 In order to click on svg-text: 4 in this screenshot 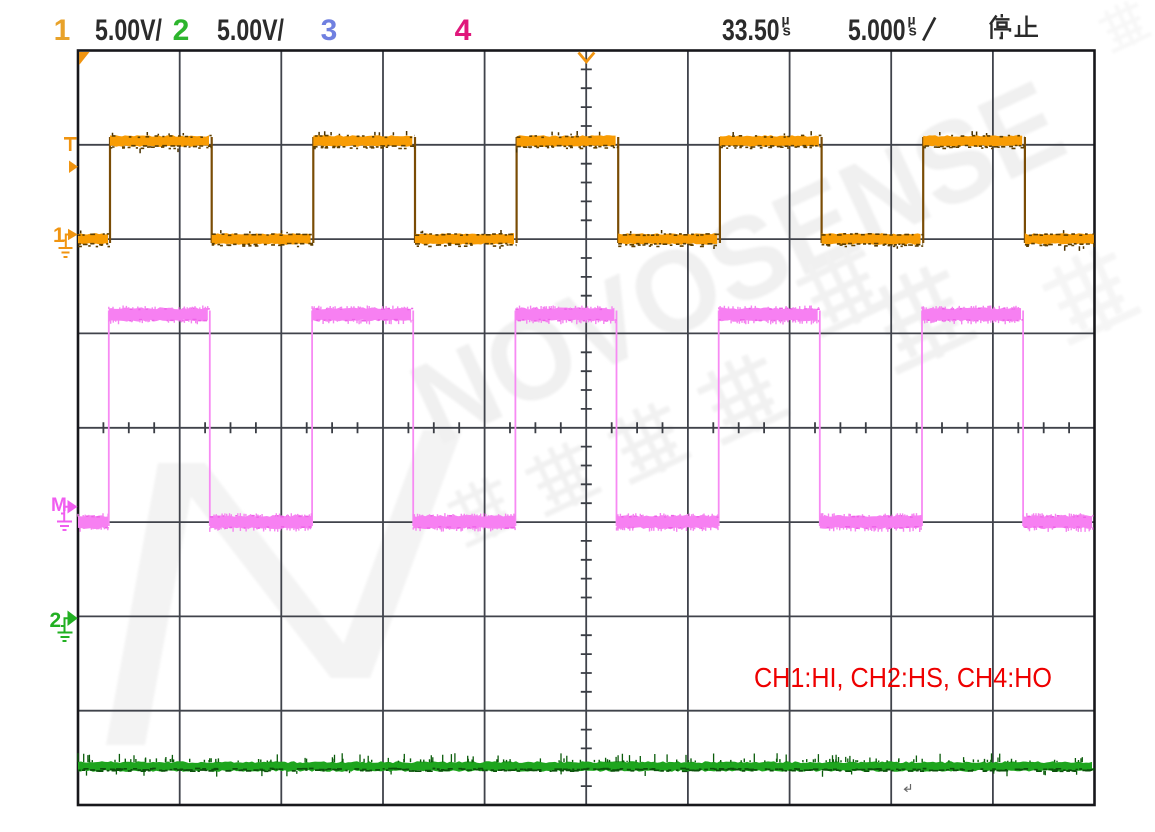, I will do `click(463, 30)`.